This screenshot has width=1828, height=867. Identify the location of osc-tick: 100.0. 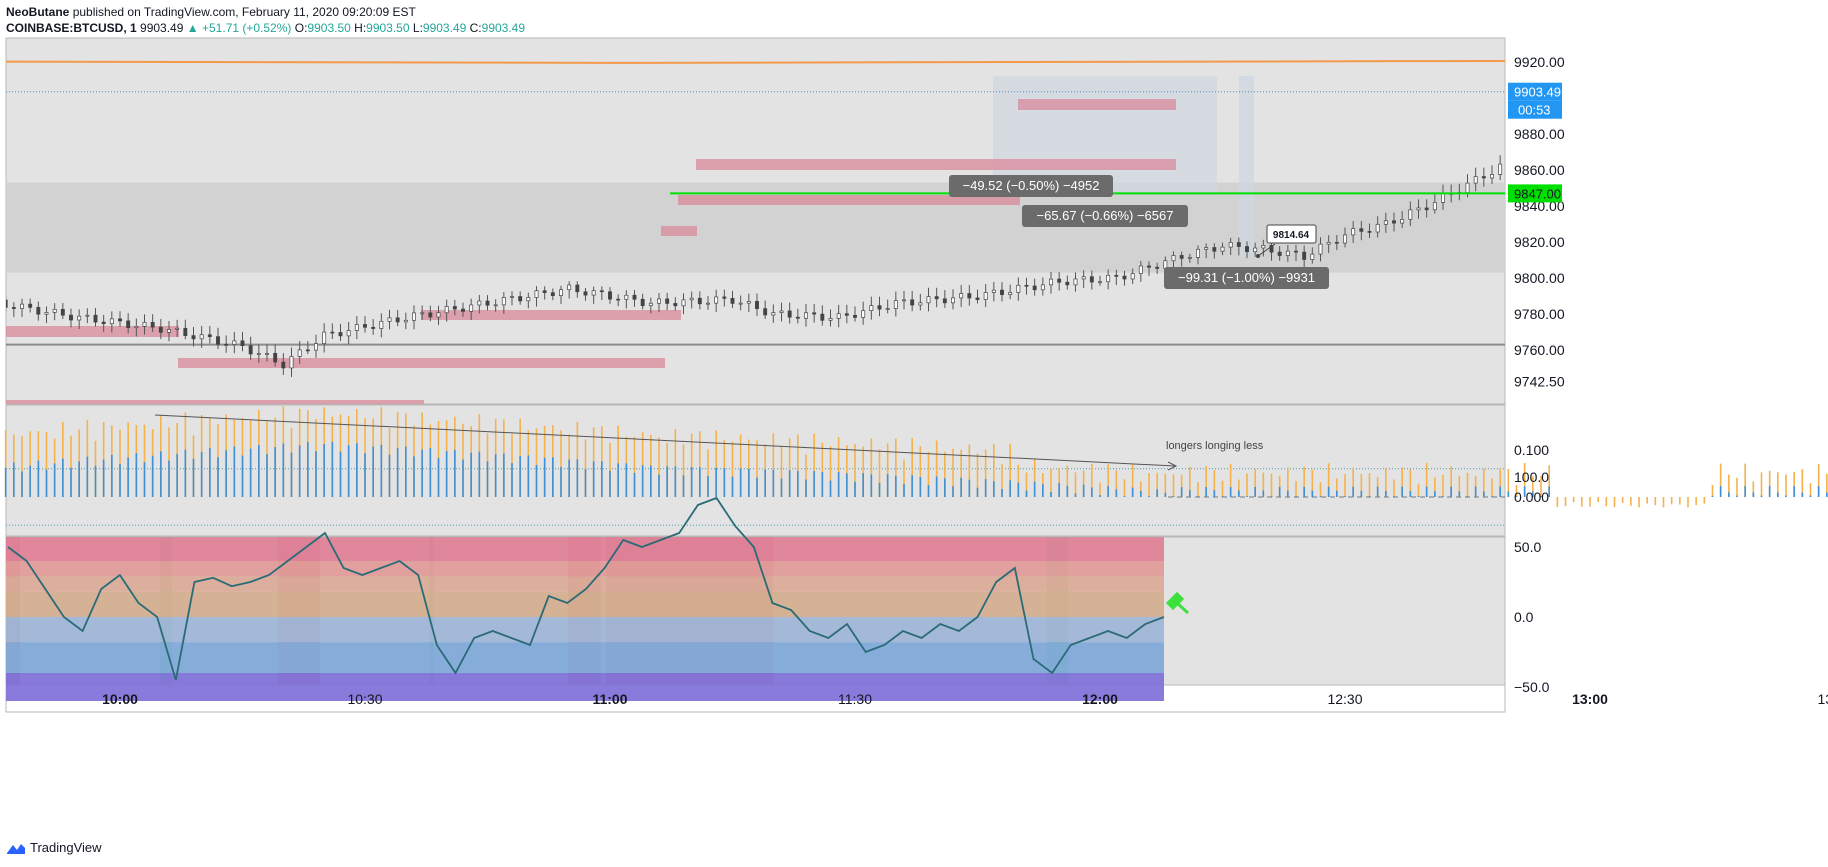
(1531, 477).